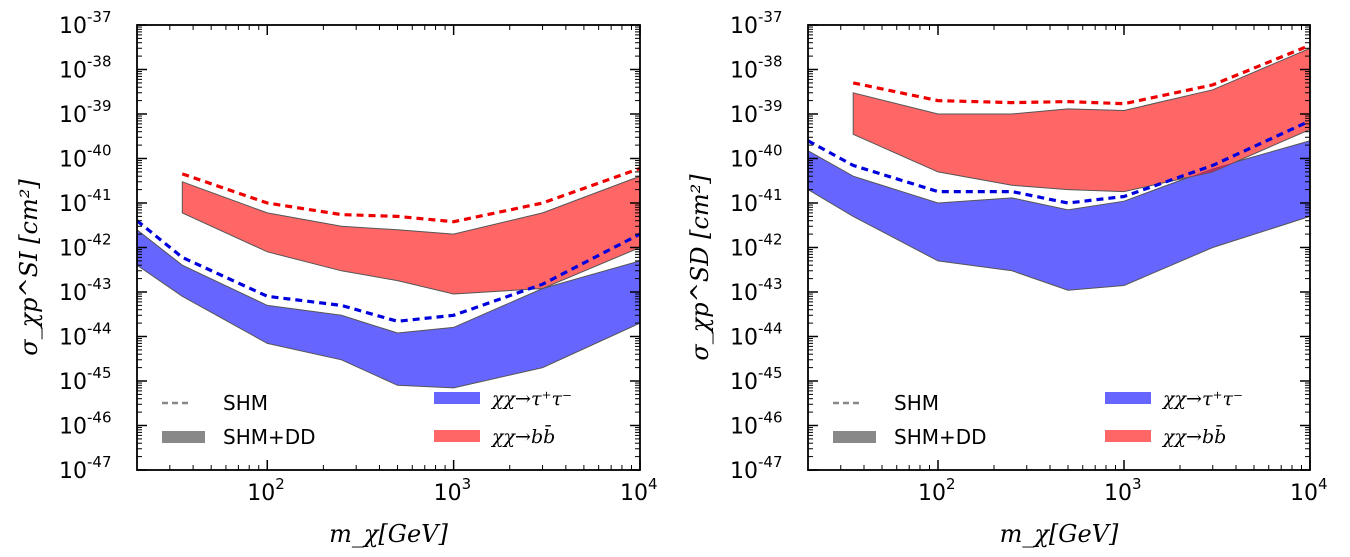 The width and height of the screenshot is (1350, 557). I want to click on y-axis-label: σ_χp^SD [cm²], so click(700, 267).